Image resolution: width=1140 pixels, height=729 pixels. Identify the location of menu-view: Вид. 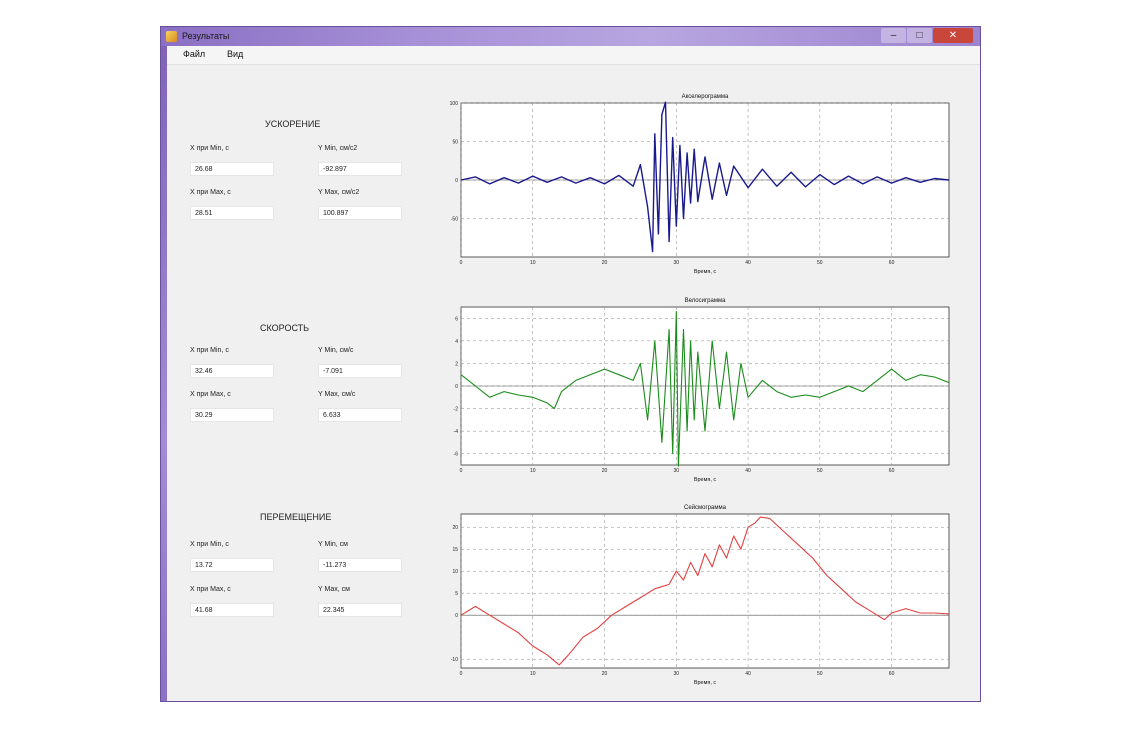
(235, 54).